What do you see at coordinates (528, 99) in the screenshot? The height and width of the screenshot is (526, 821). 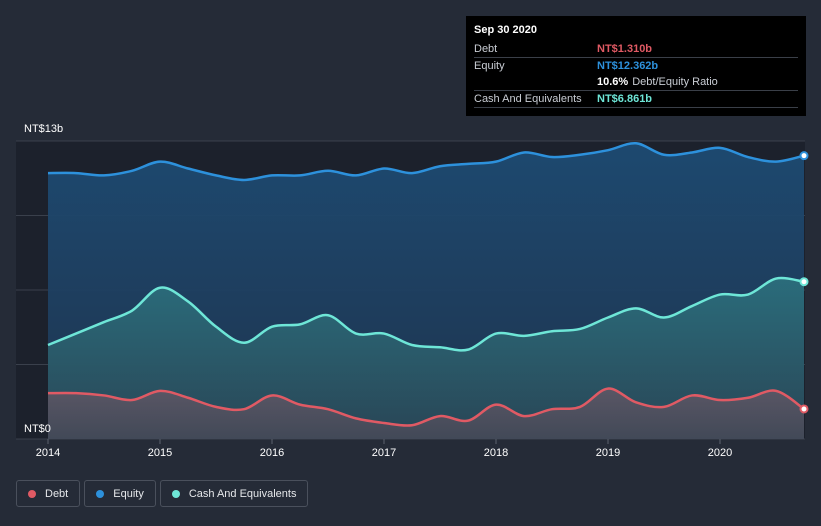 I see `tooltip-cash-label: Cash And Equivalents` at bounding box center [528, 99].